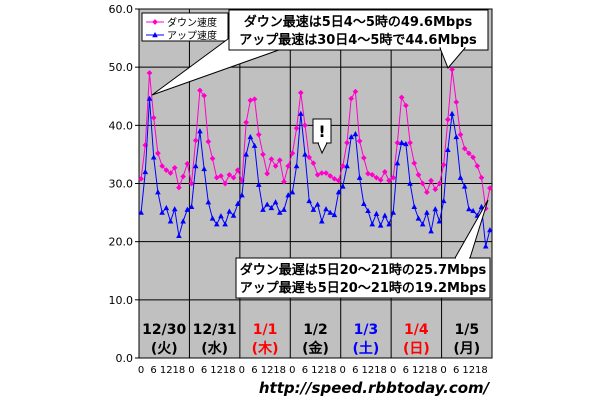 The height and width of the screenshot is (400, 610). Describe the element at coordinates (466, 349) in the screenshot. I see `weekday-label: (月)` at that location.